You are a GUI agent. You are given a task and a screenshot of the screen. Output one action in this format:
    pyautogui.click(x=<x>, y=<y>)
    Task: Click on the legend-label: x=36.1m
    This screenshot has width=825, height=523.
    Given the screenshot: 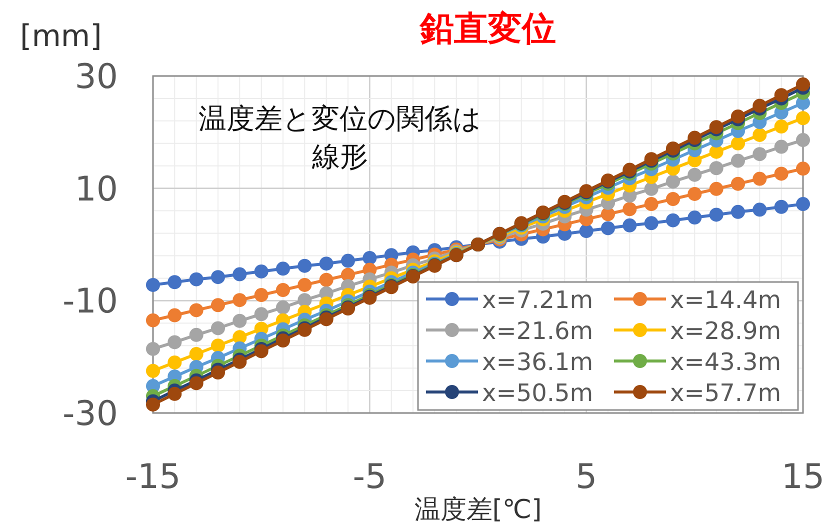 What is the action you would take?
    pyautogui.click(x=538, y=362)
    